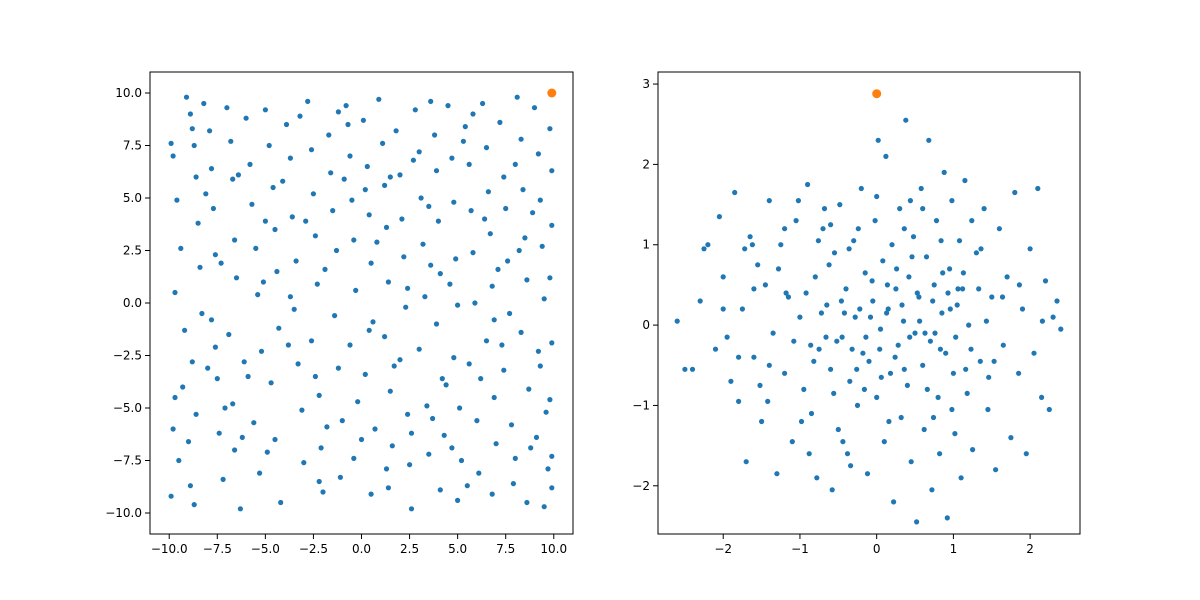  What do you see at coordinates (877, 94) in the screenshot?
I see `right-highlight-point` at bounding box center [877, 94].